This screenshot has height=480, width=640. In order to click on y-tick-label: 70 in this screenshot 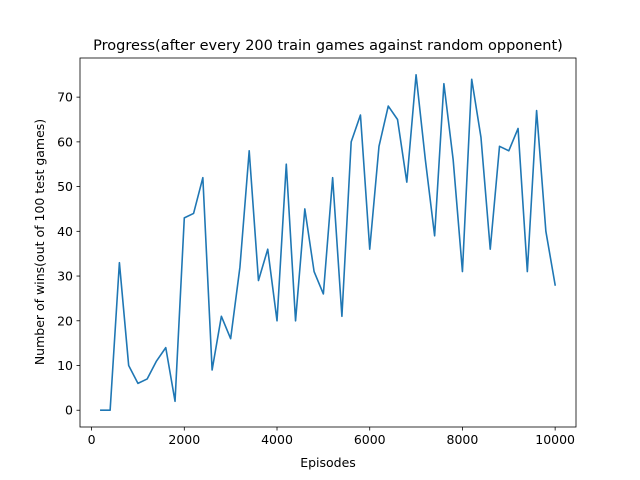, I will do `click(65, 97)`.